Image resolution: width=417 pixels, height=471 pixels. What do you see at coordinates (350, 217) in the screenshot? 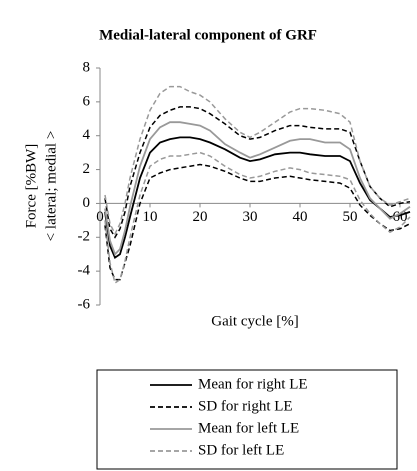
I see `x-tick-label: 50` at bounding box center [350, 217].